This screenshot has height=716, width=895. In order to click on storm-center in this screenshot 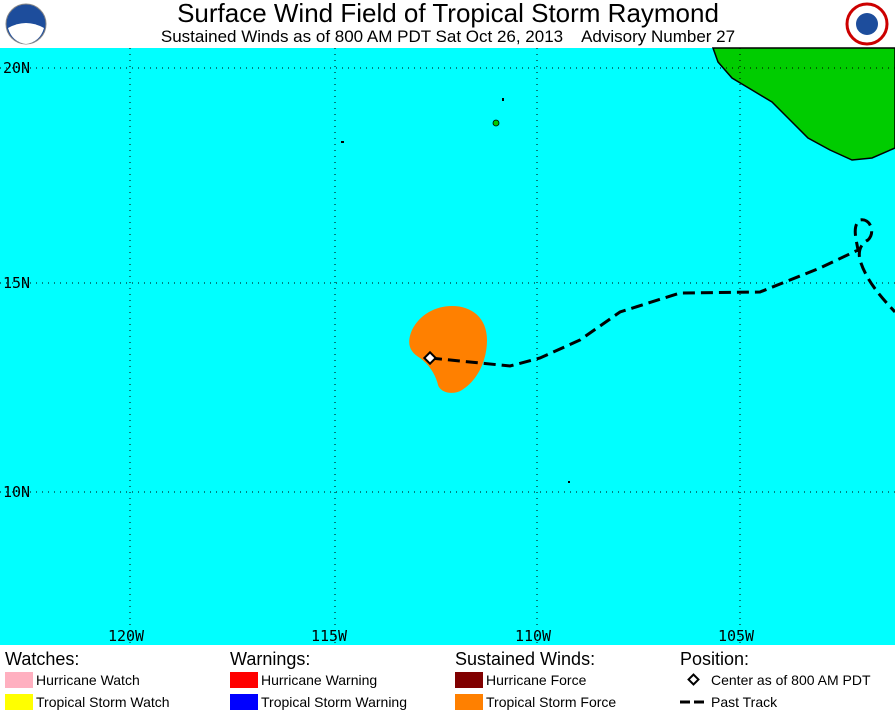, I will do `click(430, 358)`.